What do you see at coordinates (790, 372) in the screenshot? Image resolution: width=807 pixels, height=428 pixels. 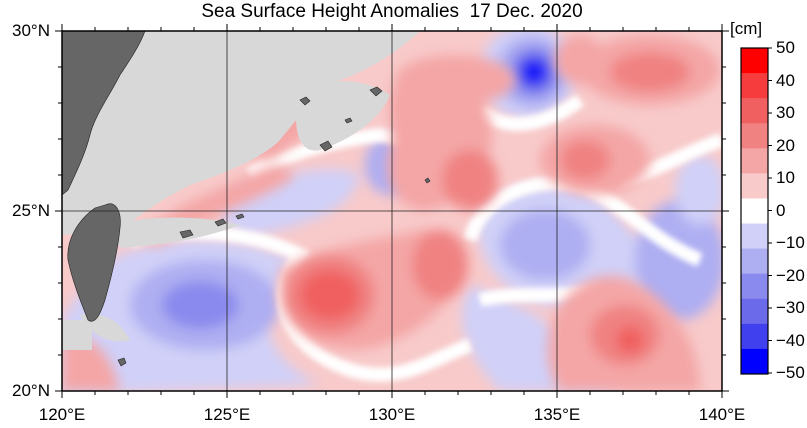 I see `colorbar-tick-label: −50` at bounding box center [790, 372].